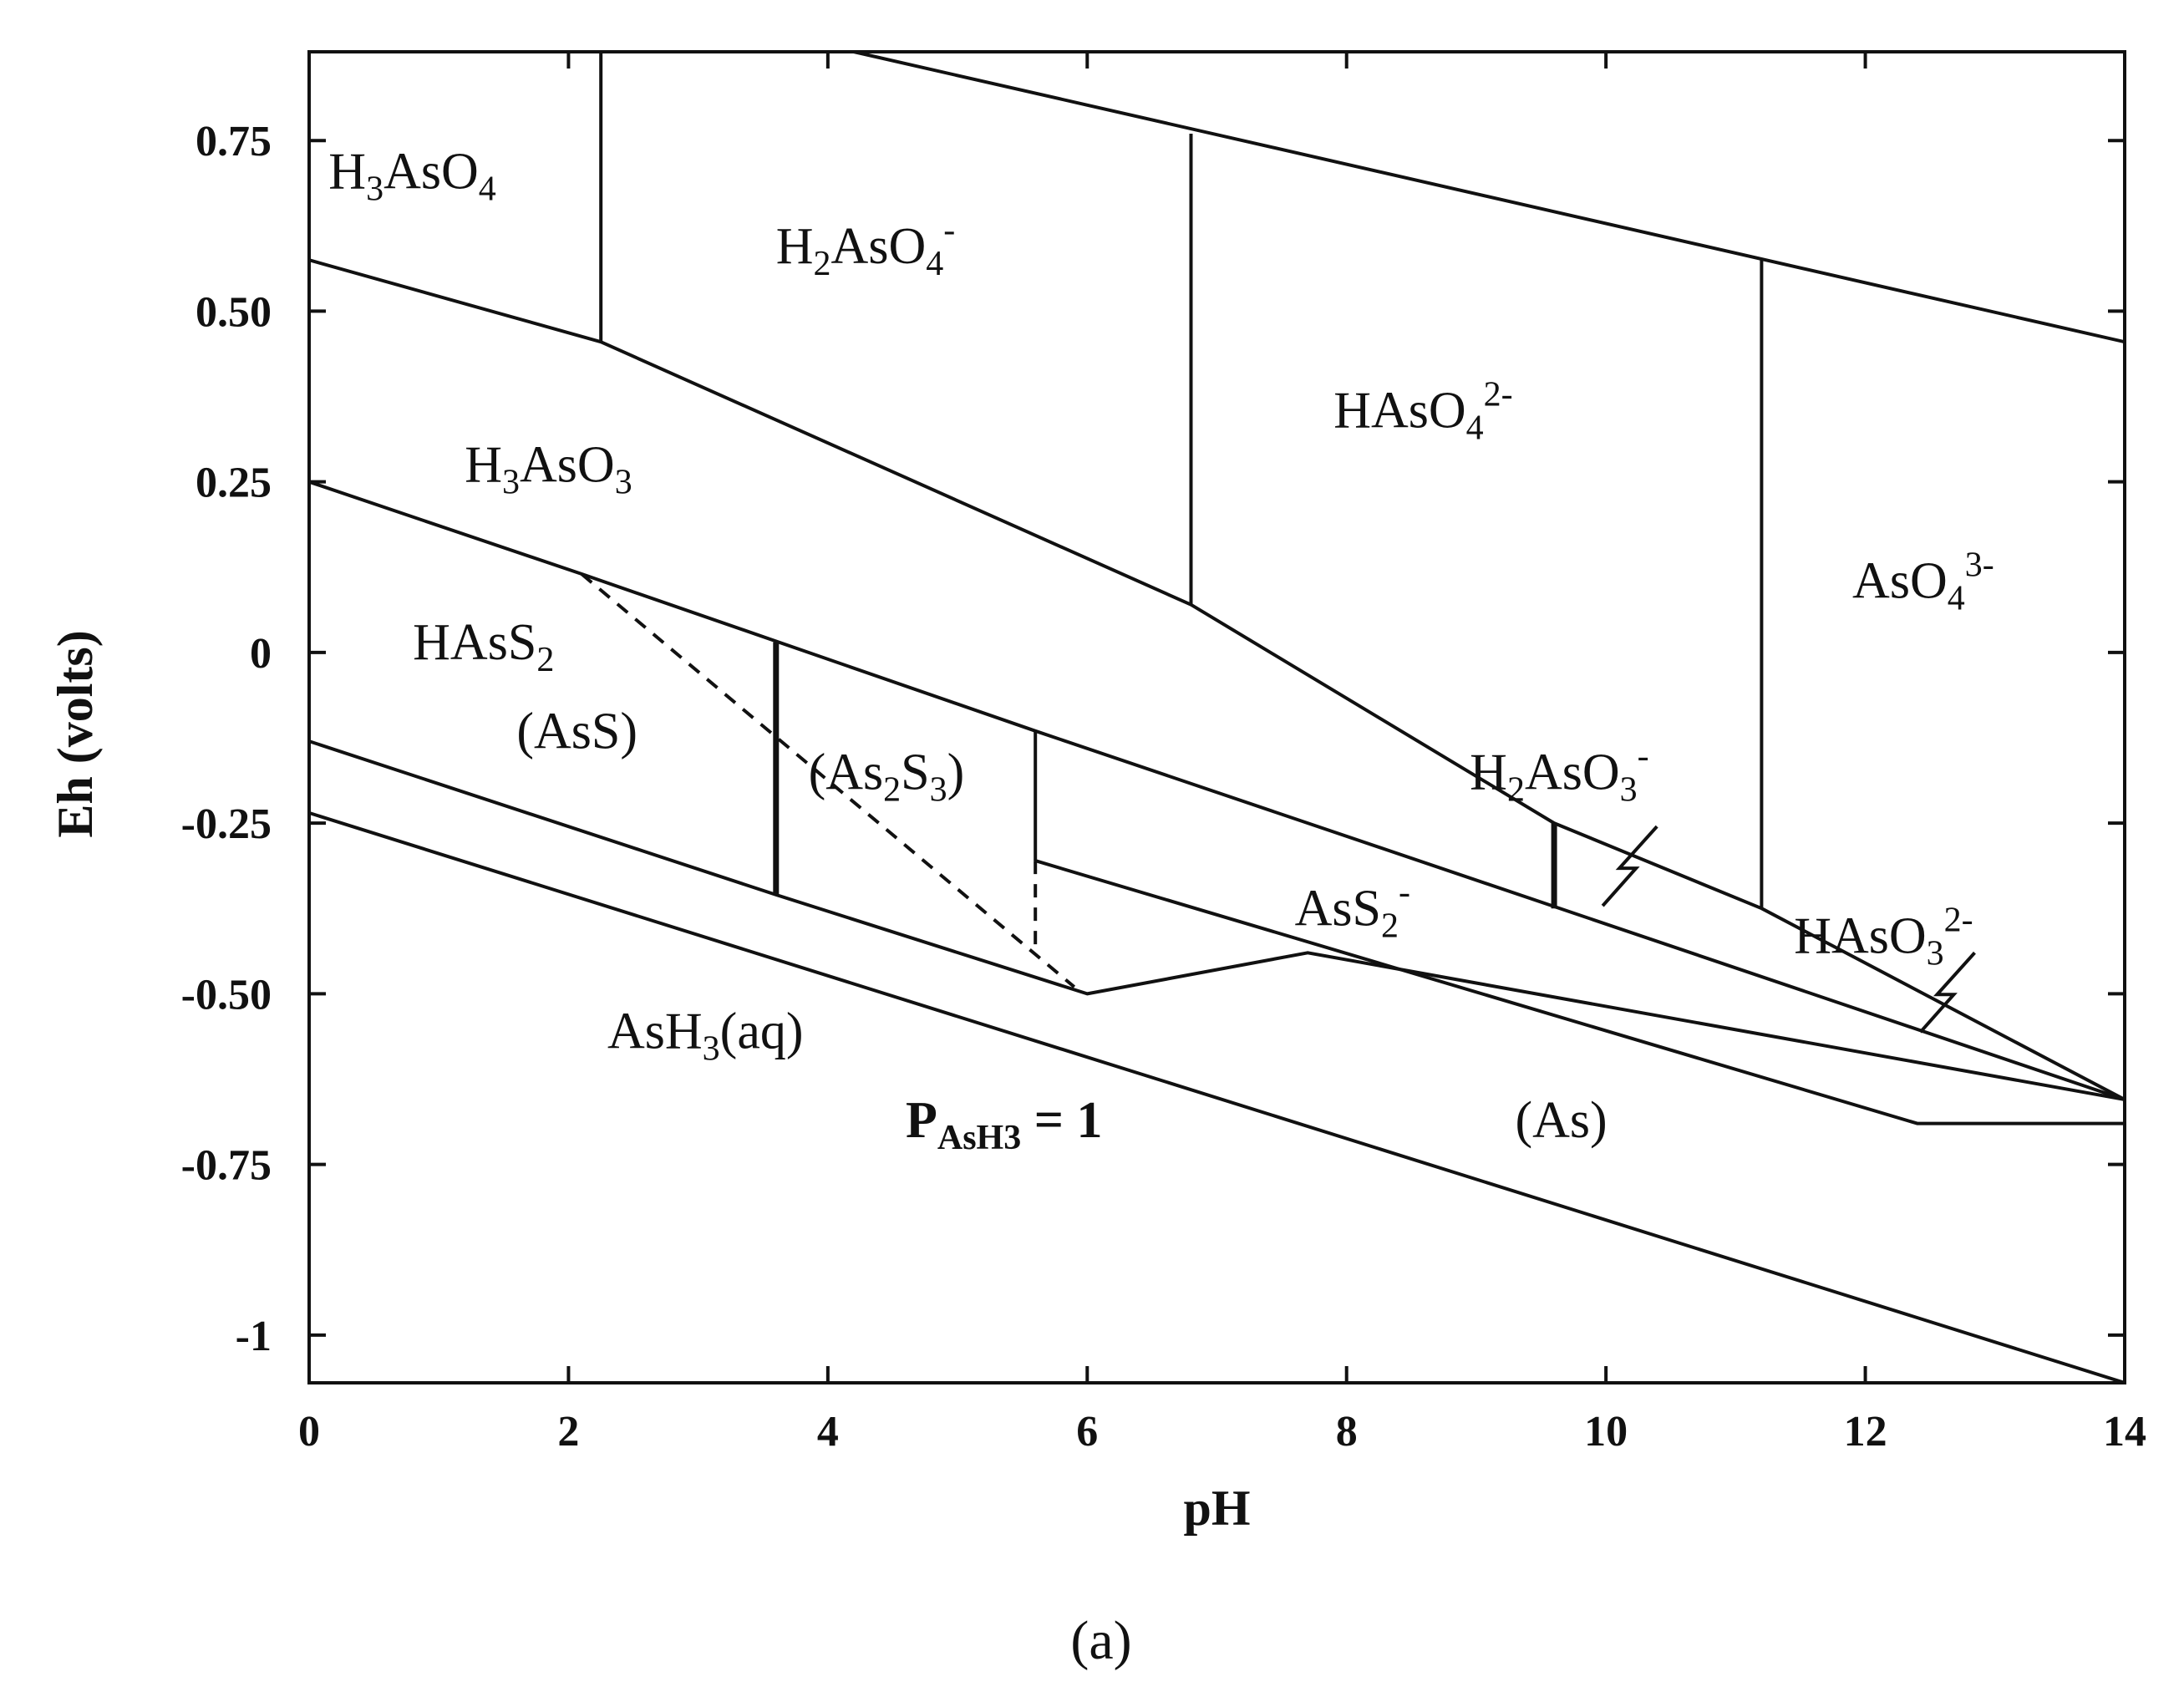 The width and height of the screenshot is (2184, 1702). I want to click on region-label-13: PAsH3 = 1, so click(1004, 1124).